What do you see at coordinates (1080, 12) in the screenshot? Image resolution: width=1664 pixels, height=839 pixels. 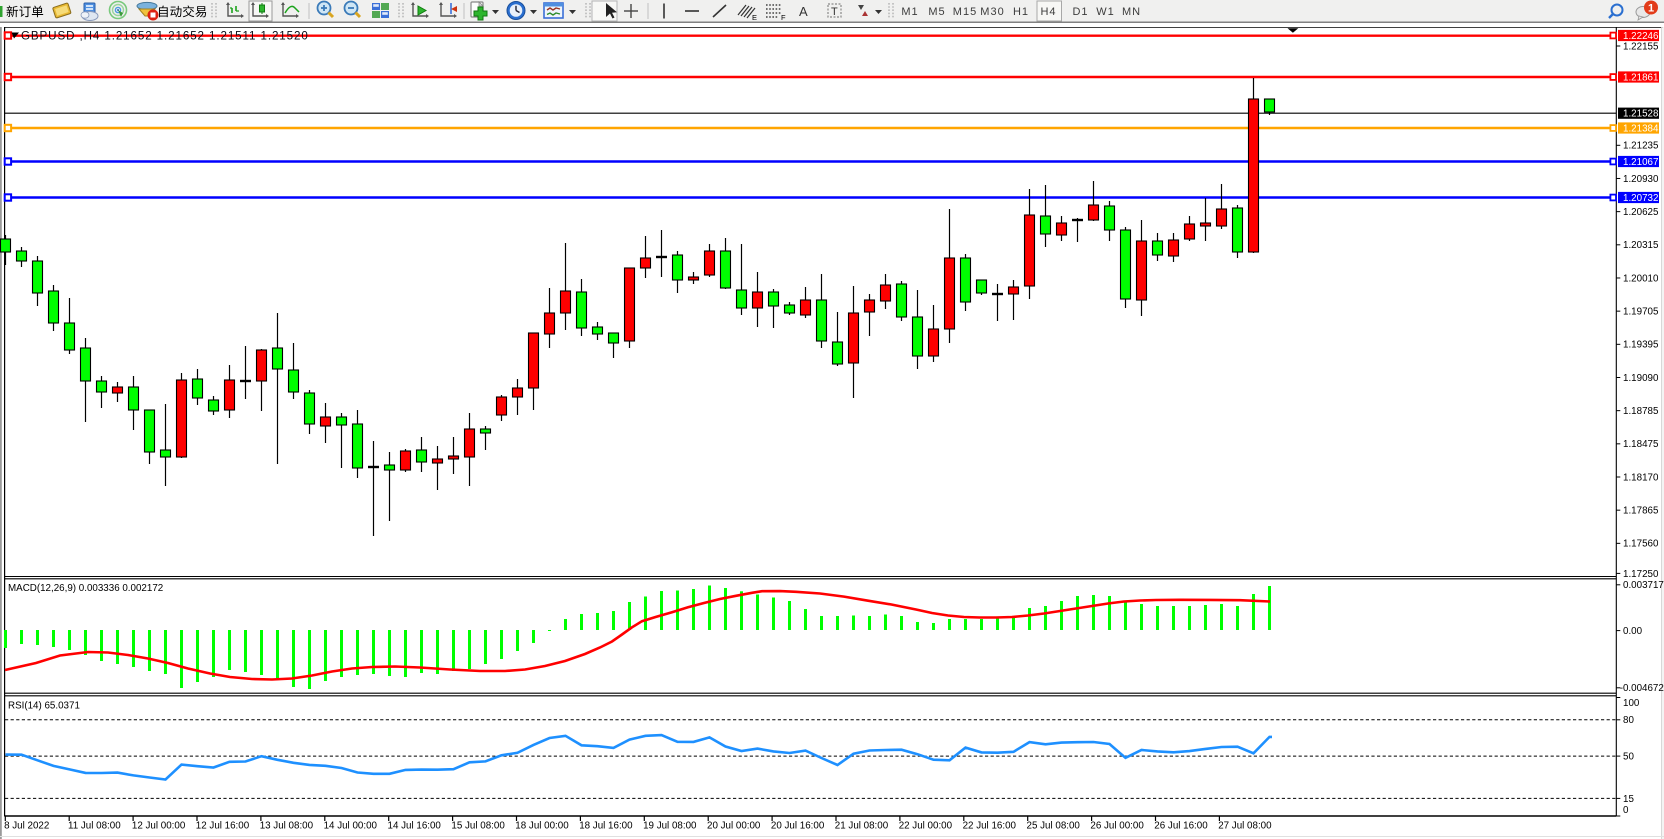 I see `svg-text: D1` at bounding box center [1080, 12].